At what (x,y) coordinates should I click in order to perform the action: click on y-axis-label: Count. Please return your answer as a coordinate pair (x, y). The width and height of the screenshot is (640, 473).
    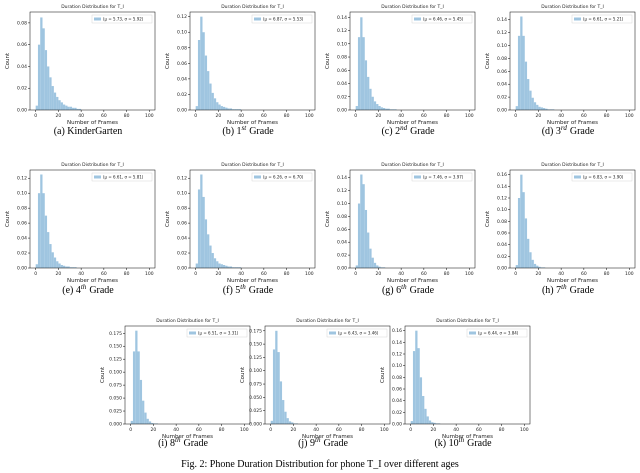
    Looking at the image, I should click on (383, 374).